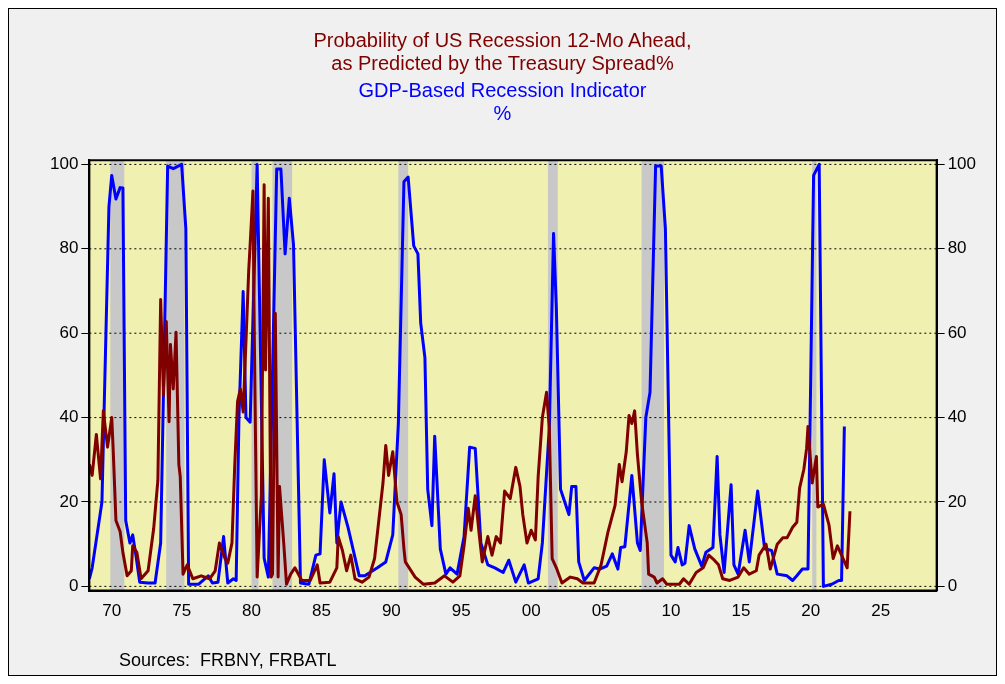  Describe the element at coordinates (957, 501) in the screenshot. I see `y2-tick-label: 20` at that location.